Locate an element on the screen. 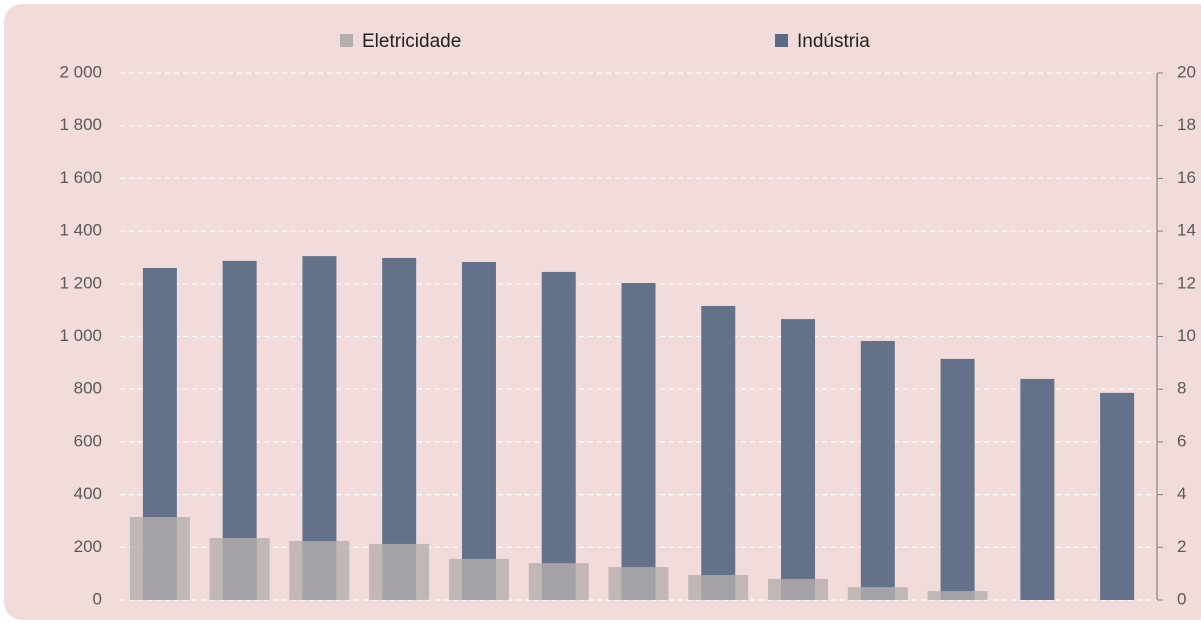 This screenshot has width=1201, height=625. y2-tick-label: 12 is located at coordinates (1186, 282).